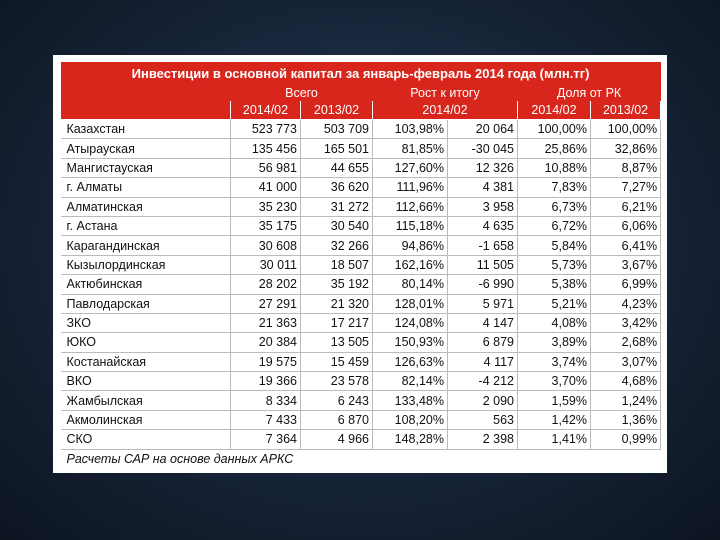 This screenshot has height=540, width=720. I want to click on value-cell: 27 291, so click(265, 304).